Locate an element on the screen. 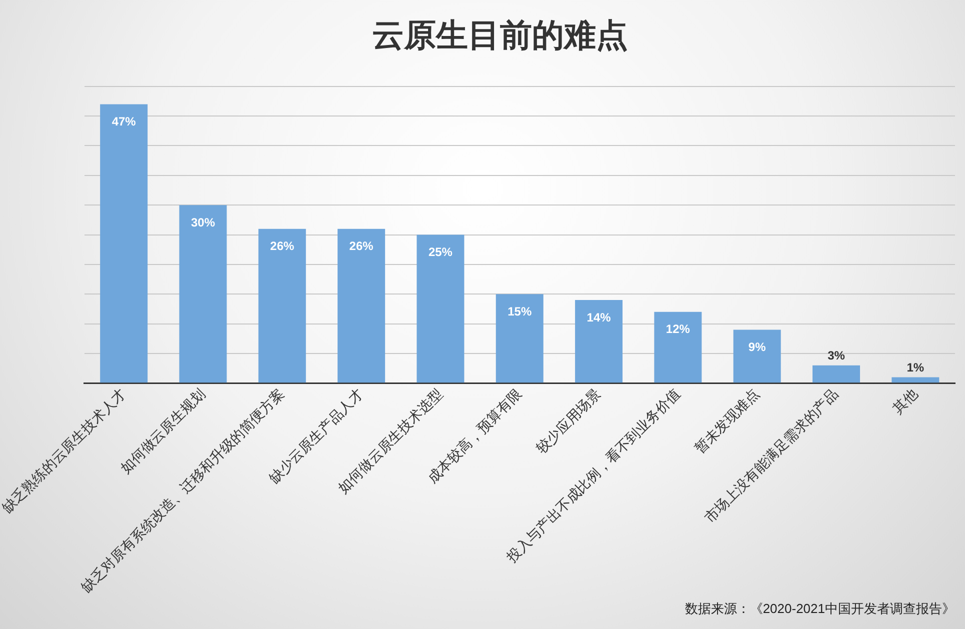  data-label: 3% is located at coordinates (837, 355).